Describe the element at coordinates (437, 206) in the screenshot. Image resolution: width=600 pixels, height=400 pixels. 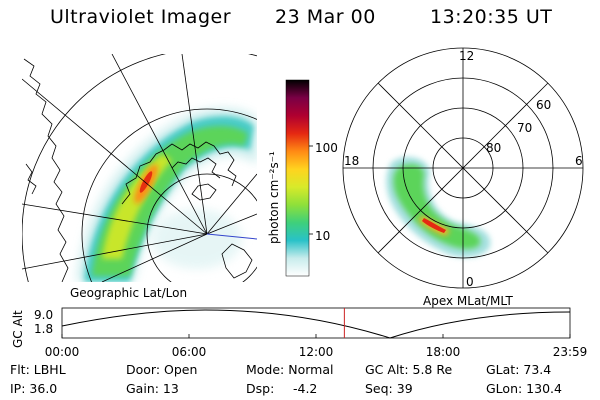
I see `polar-aurora-green` at that location.